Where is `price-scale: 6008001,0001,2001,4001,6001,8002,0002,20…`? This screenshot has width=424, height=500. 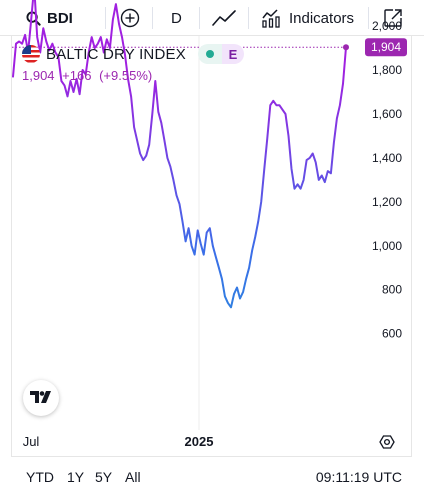
price-scale: 6008001,0001,2001,4001,6001,8002,0002,20… is located at coordinates (387, 180).